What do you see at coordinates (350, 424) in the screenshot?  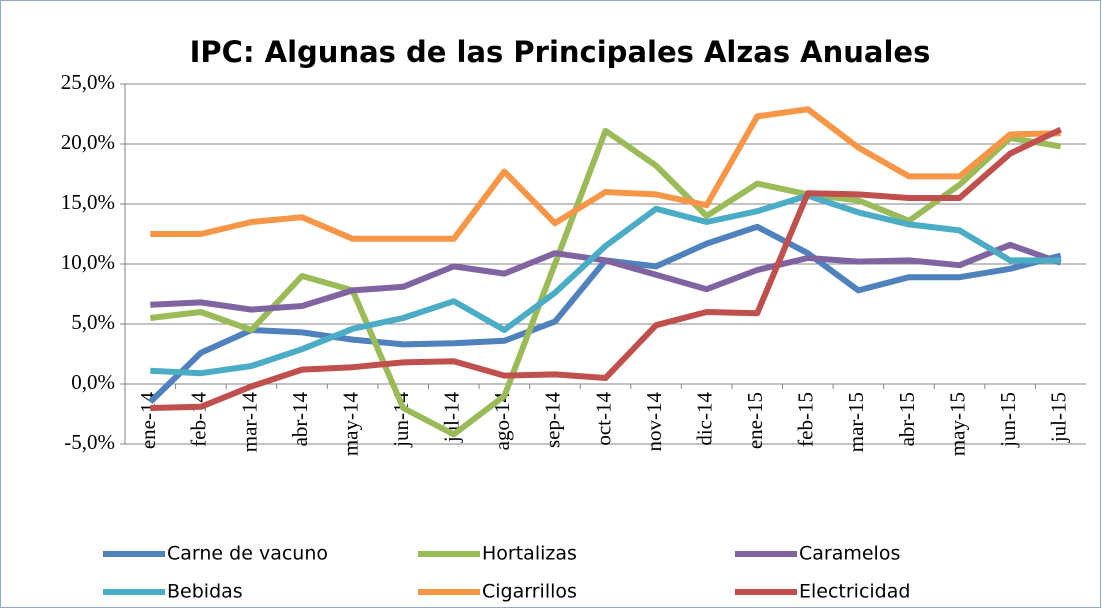 I see `x-tick-label: may-14` at bounding box center [350, 424].